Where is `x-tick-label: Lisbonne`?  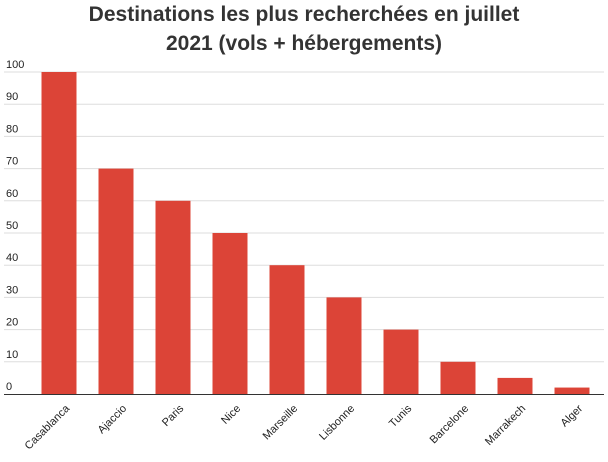 x-tick-label: Lisbonne is located at coordinates (337, 423).